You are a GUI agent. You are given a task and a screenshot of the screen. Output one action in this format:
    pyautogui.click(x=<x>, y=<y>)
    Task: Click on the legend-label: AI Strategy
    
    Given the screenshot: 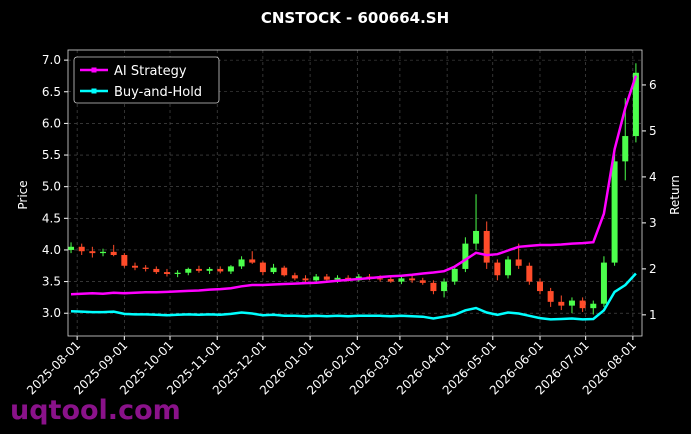 What is the action you would take?
    pyautogui.click(x=150, y=71)
    